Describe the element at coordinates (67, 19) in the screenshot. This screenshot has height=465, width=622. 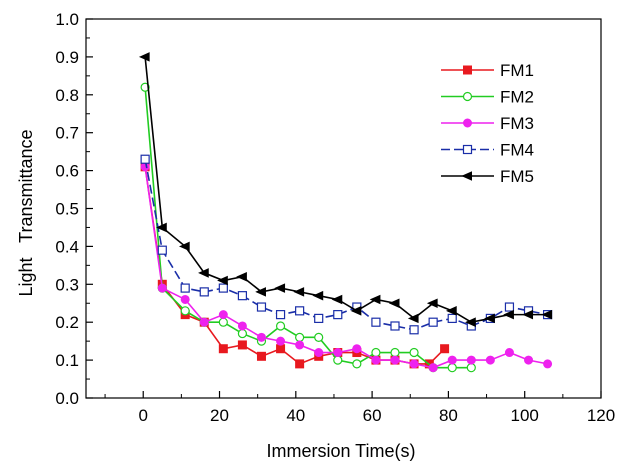
I see `y-tick-label: 1.0` at that location.